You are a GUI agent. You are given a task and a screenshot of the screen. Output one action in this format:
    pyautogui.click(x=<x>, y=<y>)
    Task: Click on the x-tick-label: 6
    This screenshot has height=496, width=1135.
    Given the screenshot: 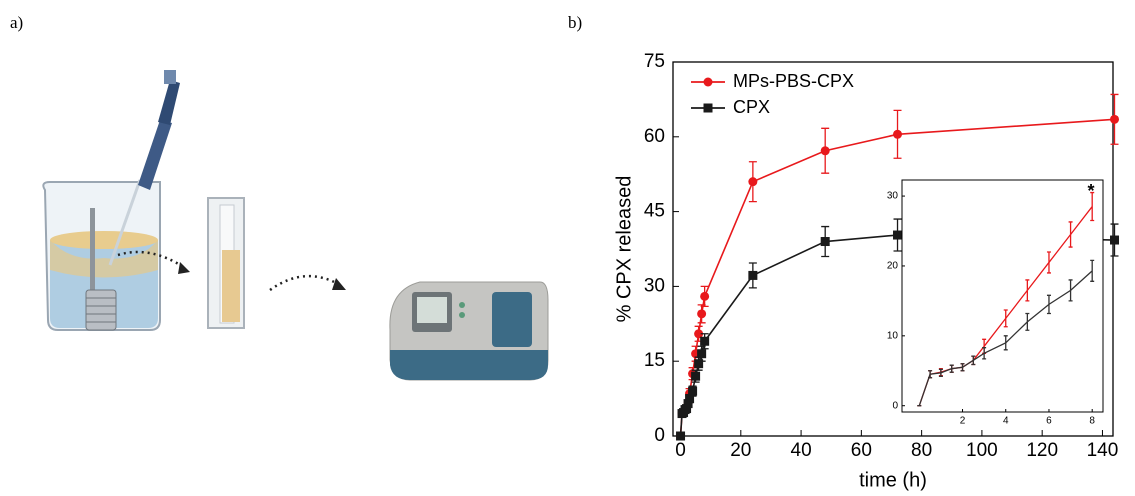 What is the action you would take?
    pyautogui.click(x=1049, y=421)
    